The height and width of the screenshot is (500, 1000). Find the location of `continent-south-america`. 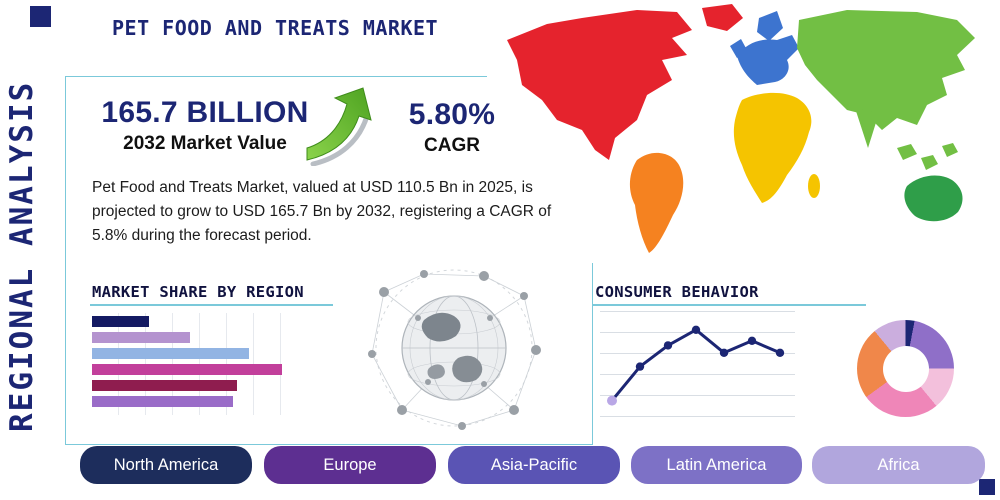

continent-south-america is located at coordinates (656, 202).